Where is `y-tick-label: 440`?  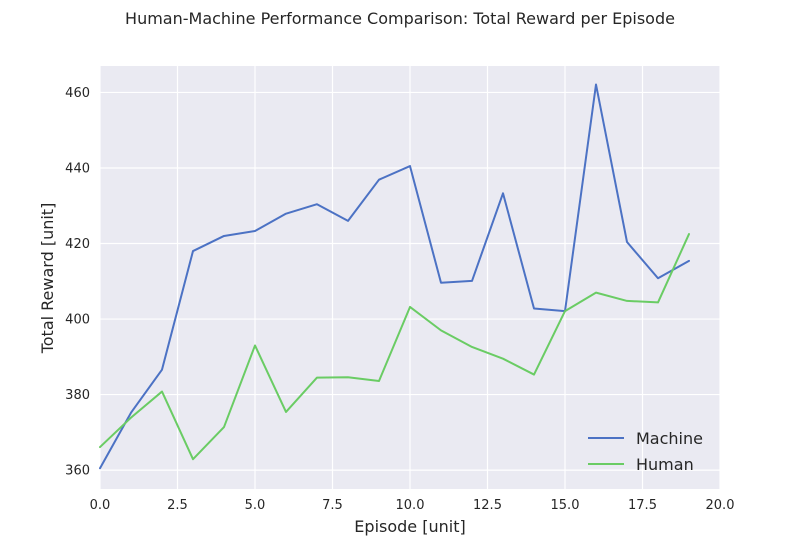
y-tick-label: 440 is located at coordinates (77, 168).